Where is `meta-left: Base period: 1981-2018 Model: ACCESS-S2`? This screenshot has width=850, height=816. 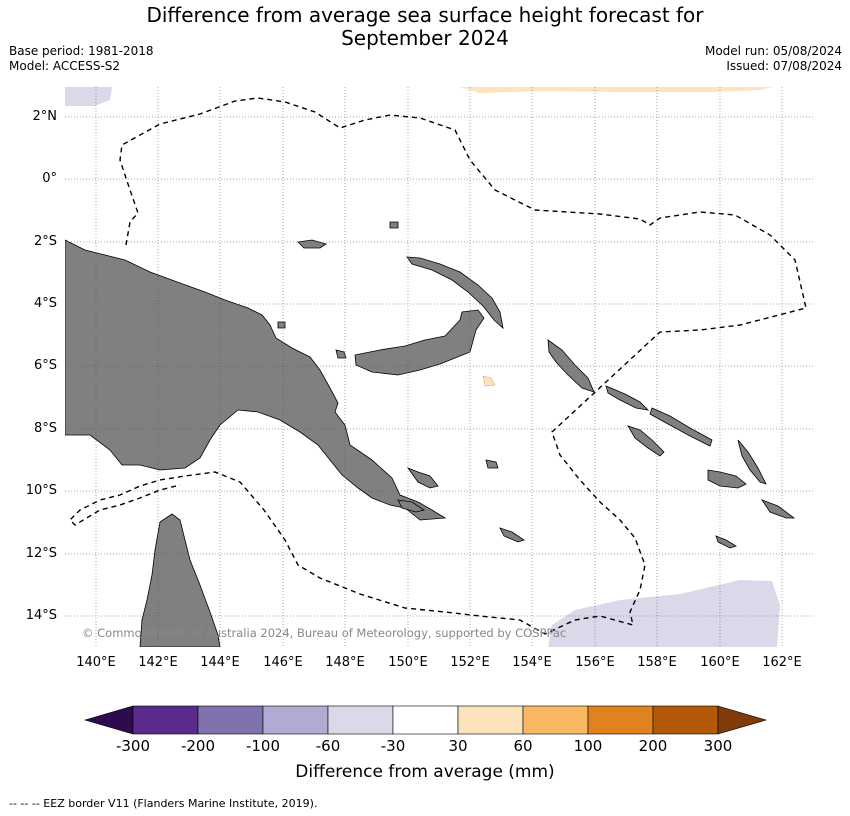 meta-left: Base period: 1981-2018 Model: ACCESS-S2 is located at coordinates (81, 59).